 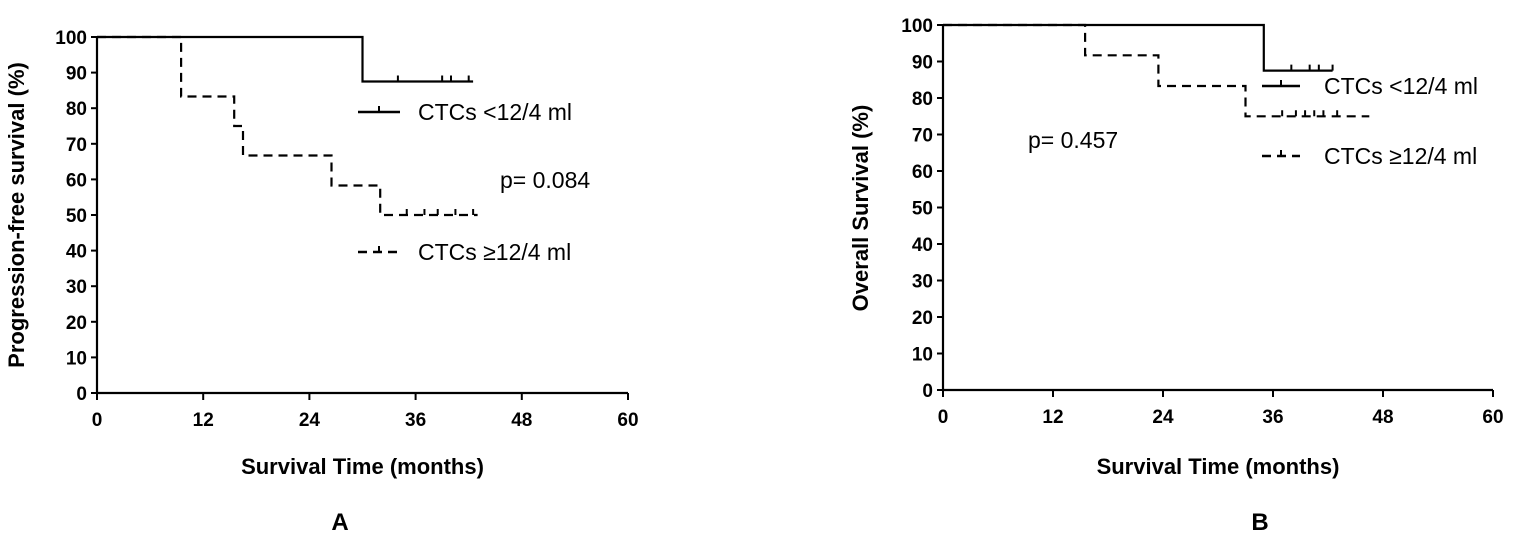 What do you see at coordinates (545, 180) in the screenshot?
I see `p-value-annotation: p= 0.084` at bounding box center [545, 180].